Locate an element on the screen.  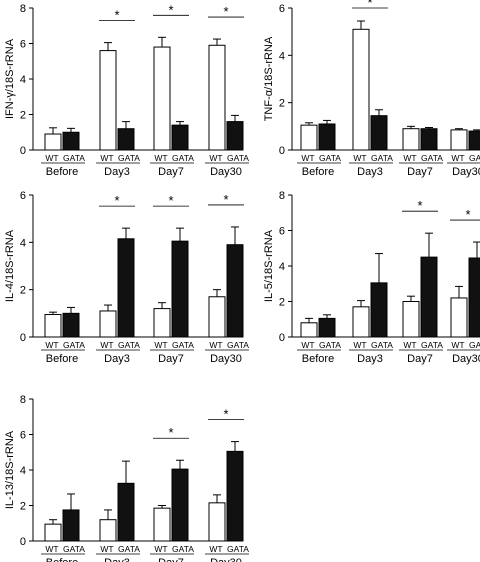
y-axis-title: IL-5/18S-rRNA is located at coordinates (269, 265).